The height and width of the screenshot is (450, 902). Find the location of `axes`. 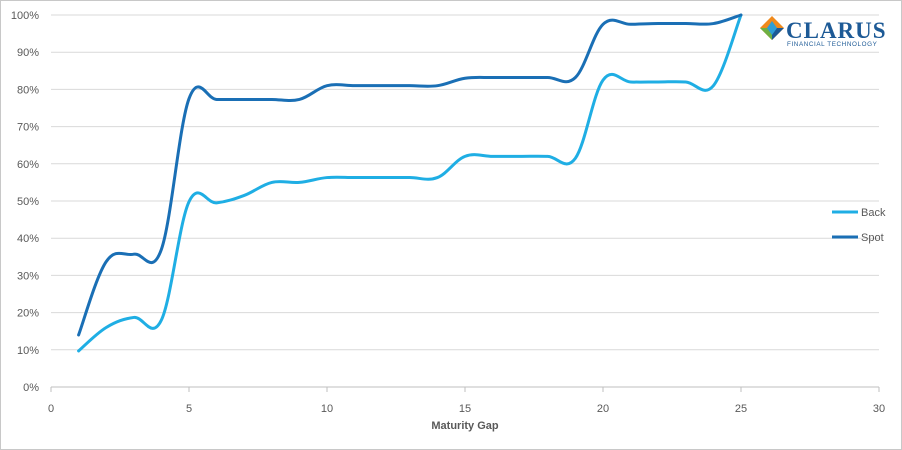

axes is located at coordinates (465, 389).